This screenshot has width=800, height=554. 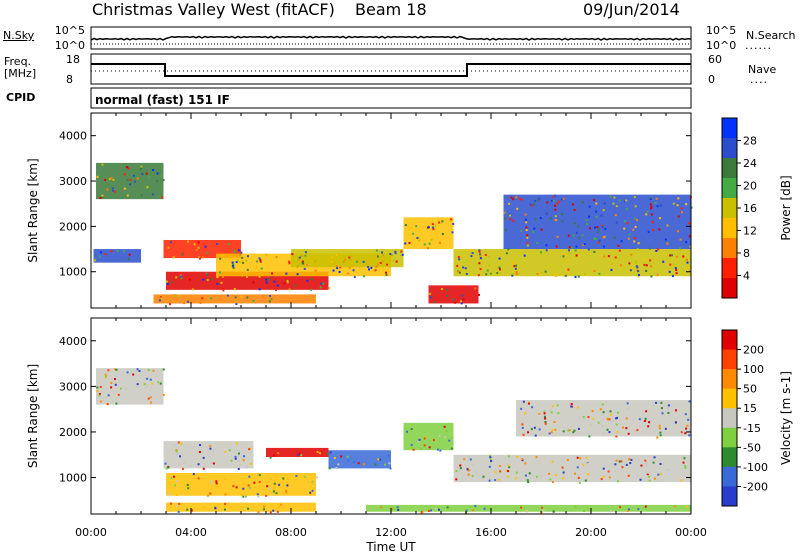 I want to click on colorbar-tick-label: 4, so click(x=746, y=276).